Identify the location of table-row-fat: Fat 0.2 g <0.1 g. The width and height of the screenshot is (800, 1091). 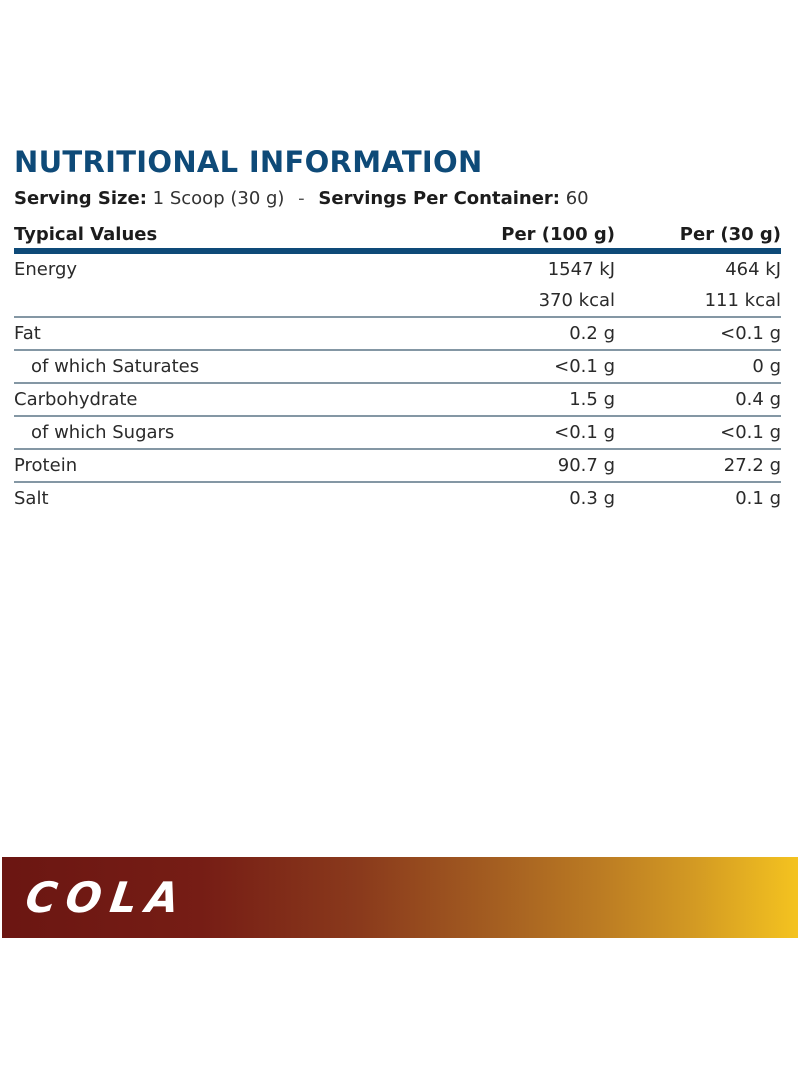
(397, 334).